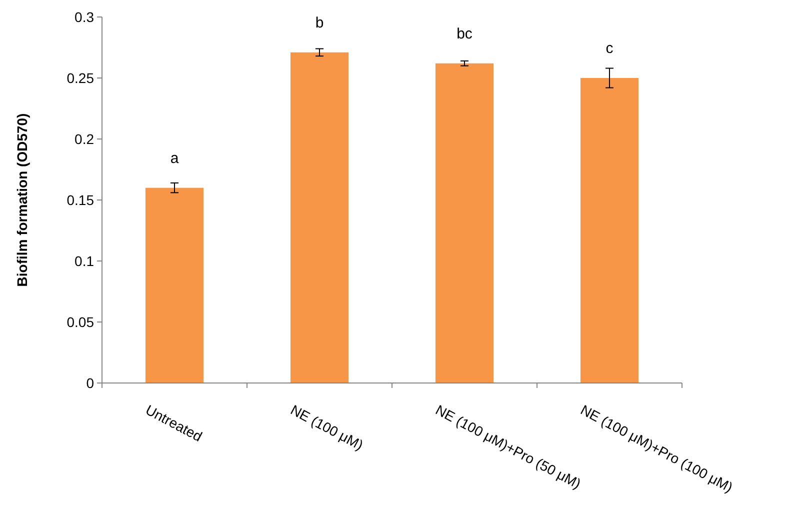 The image size is (799, 521). I want to click on y-tick-label: 0, so click(90, 382).